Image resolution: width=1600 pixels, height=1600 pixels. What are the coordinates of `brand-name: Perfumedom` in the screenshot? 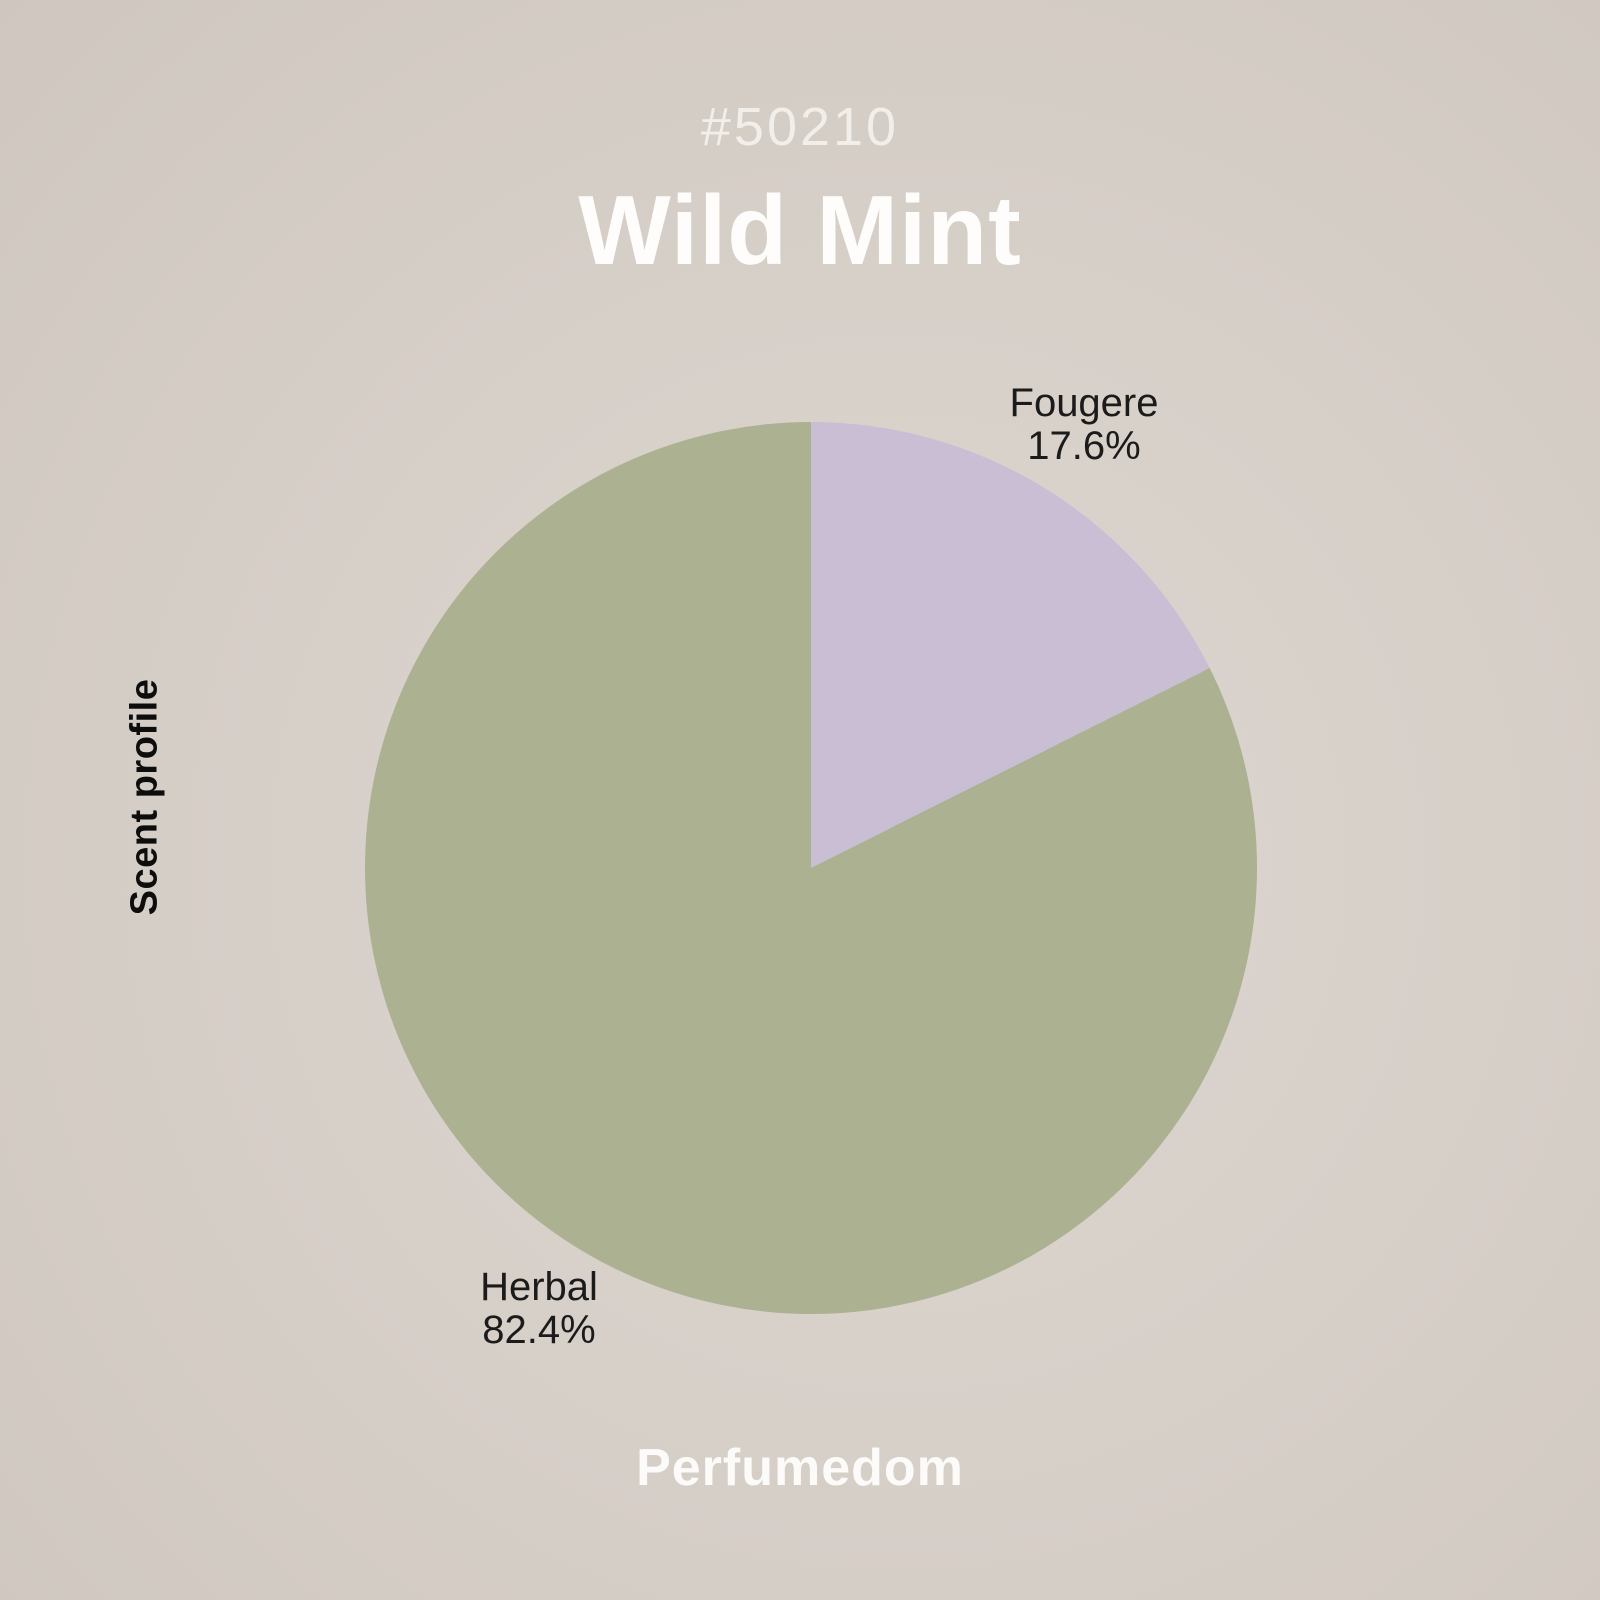 It's located at (800, 1468).